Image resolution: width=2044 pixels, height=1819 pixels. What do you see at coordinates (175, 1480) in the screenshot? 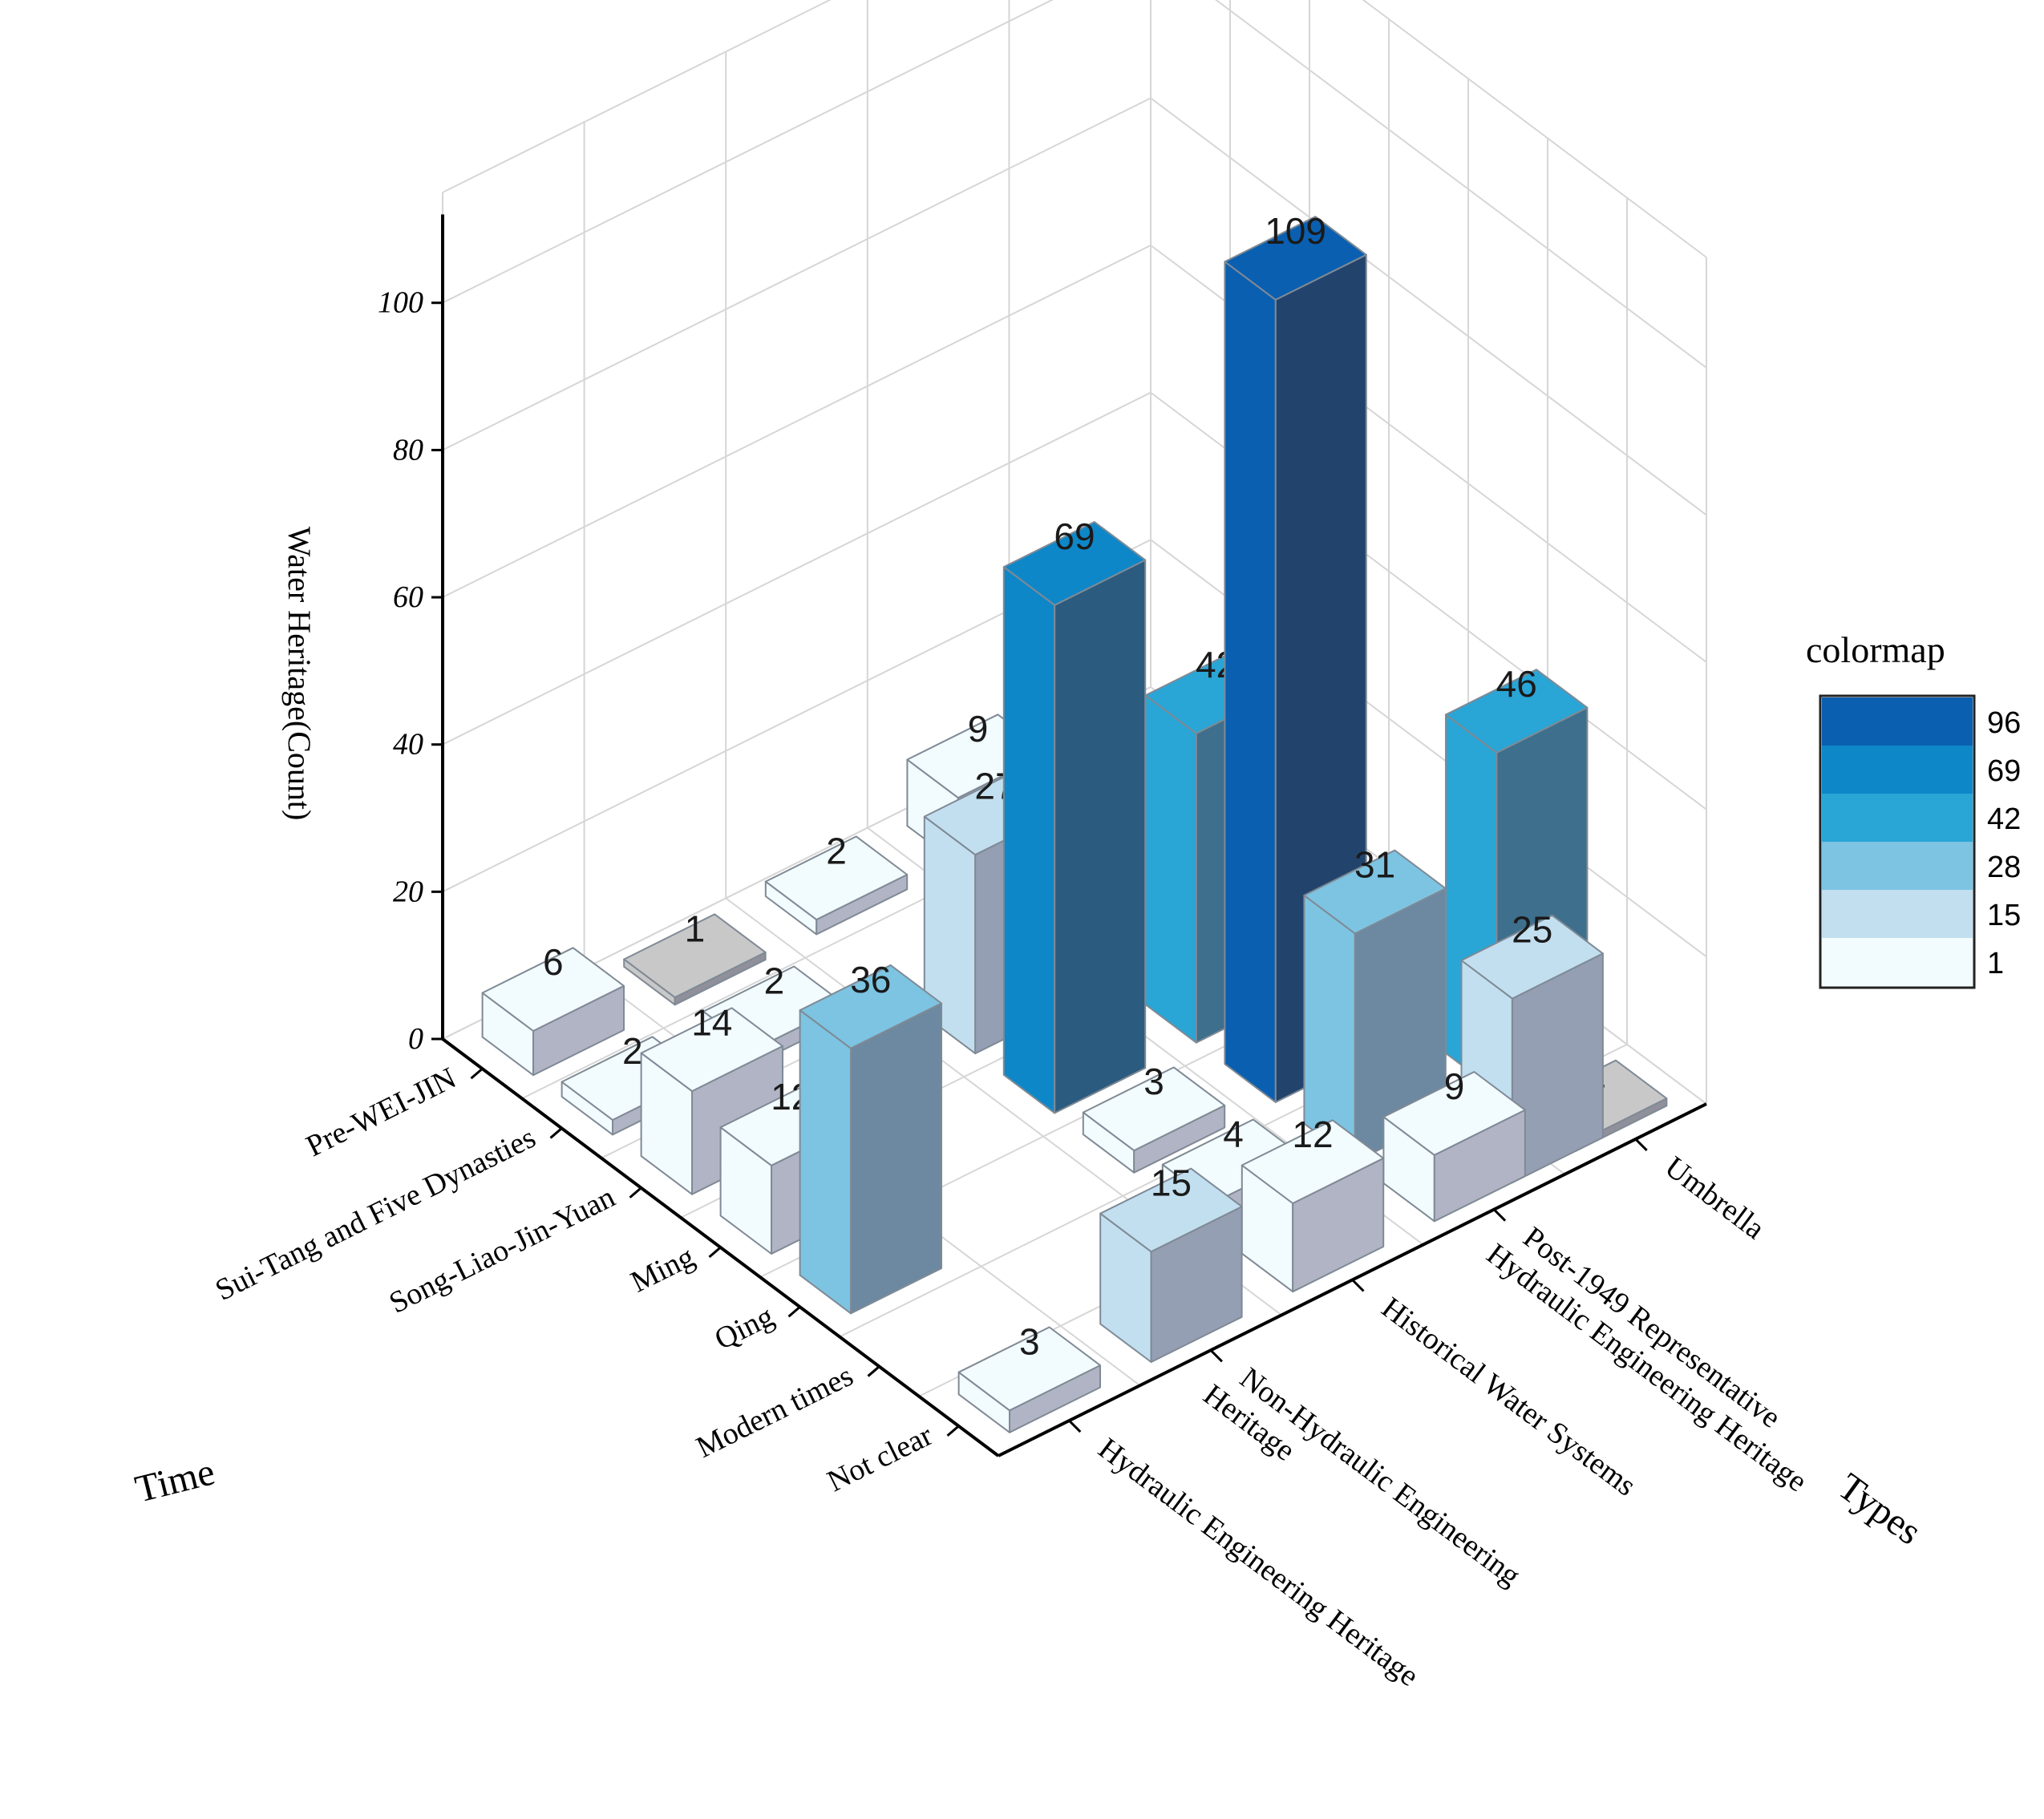
I see `time-axis-title: Time` at bounding box center [175, 1480].